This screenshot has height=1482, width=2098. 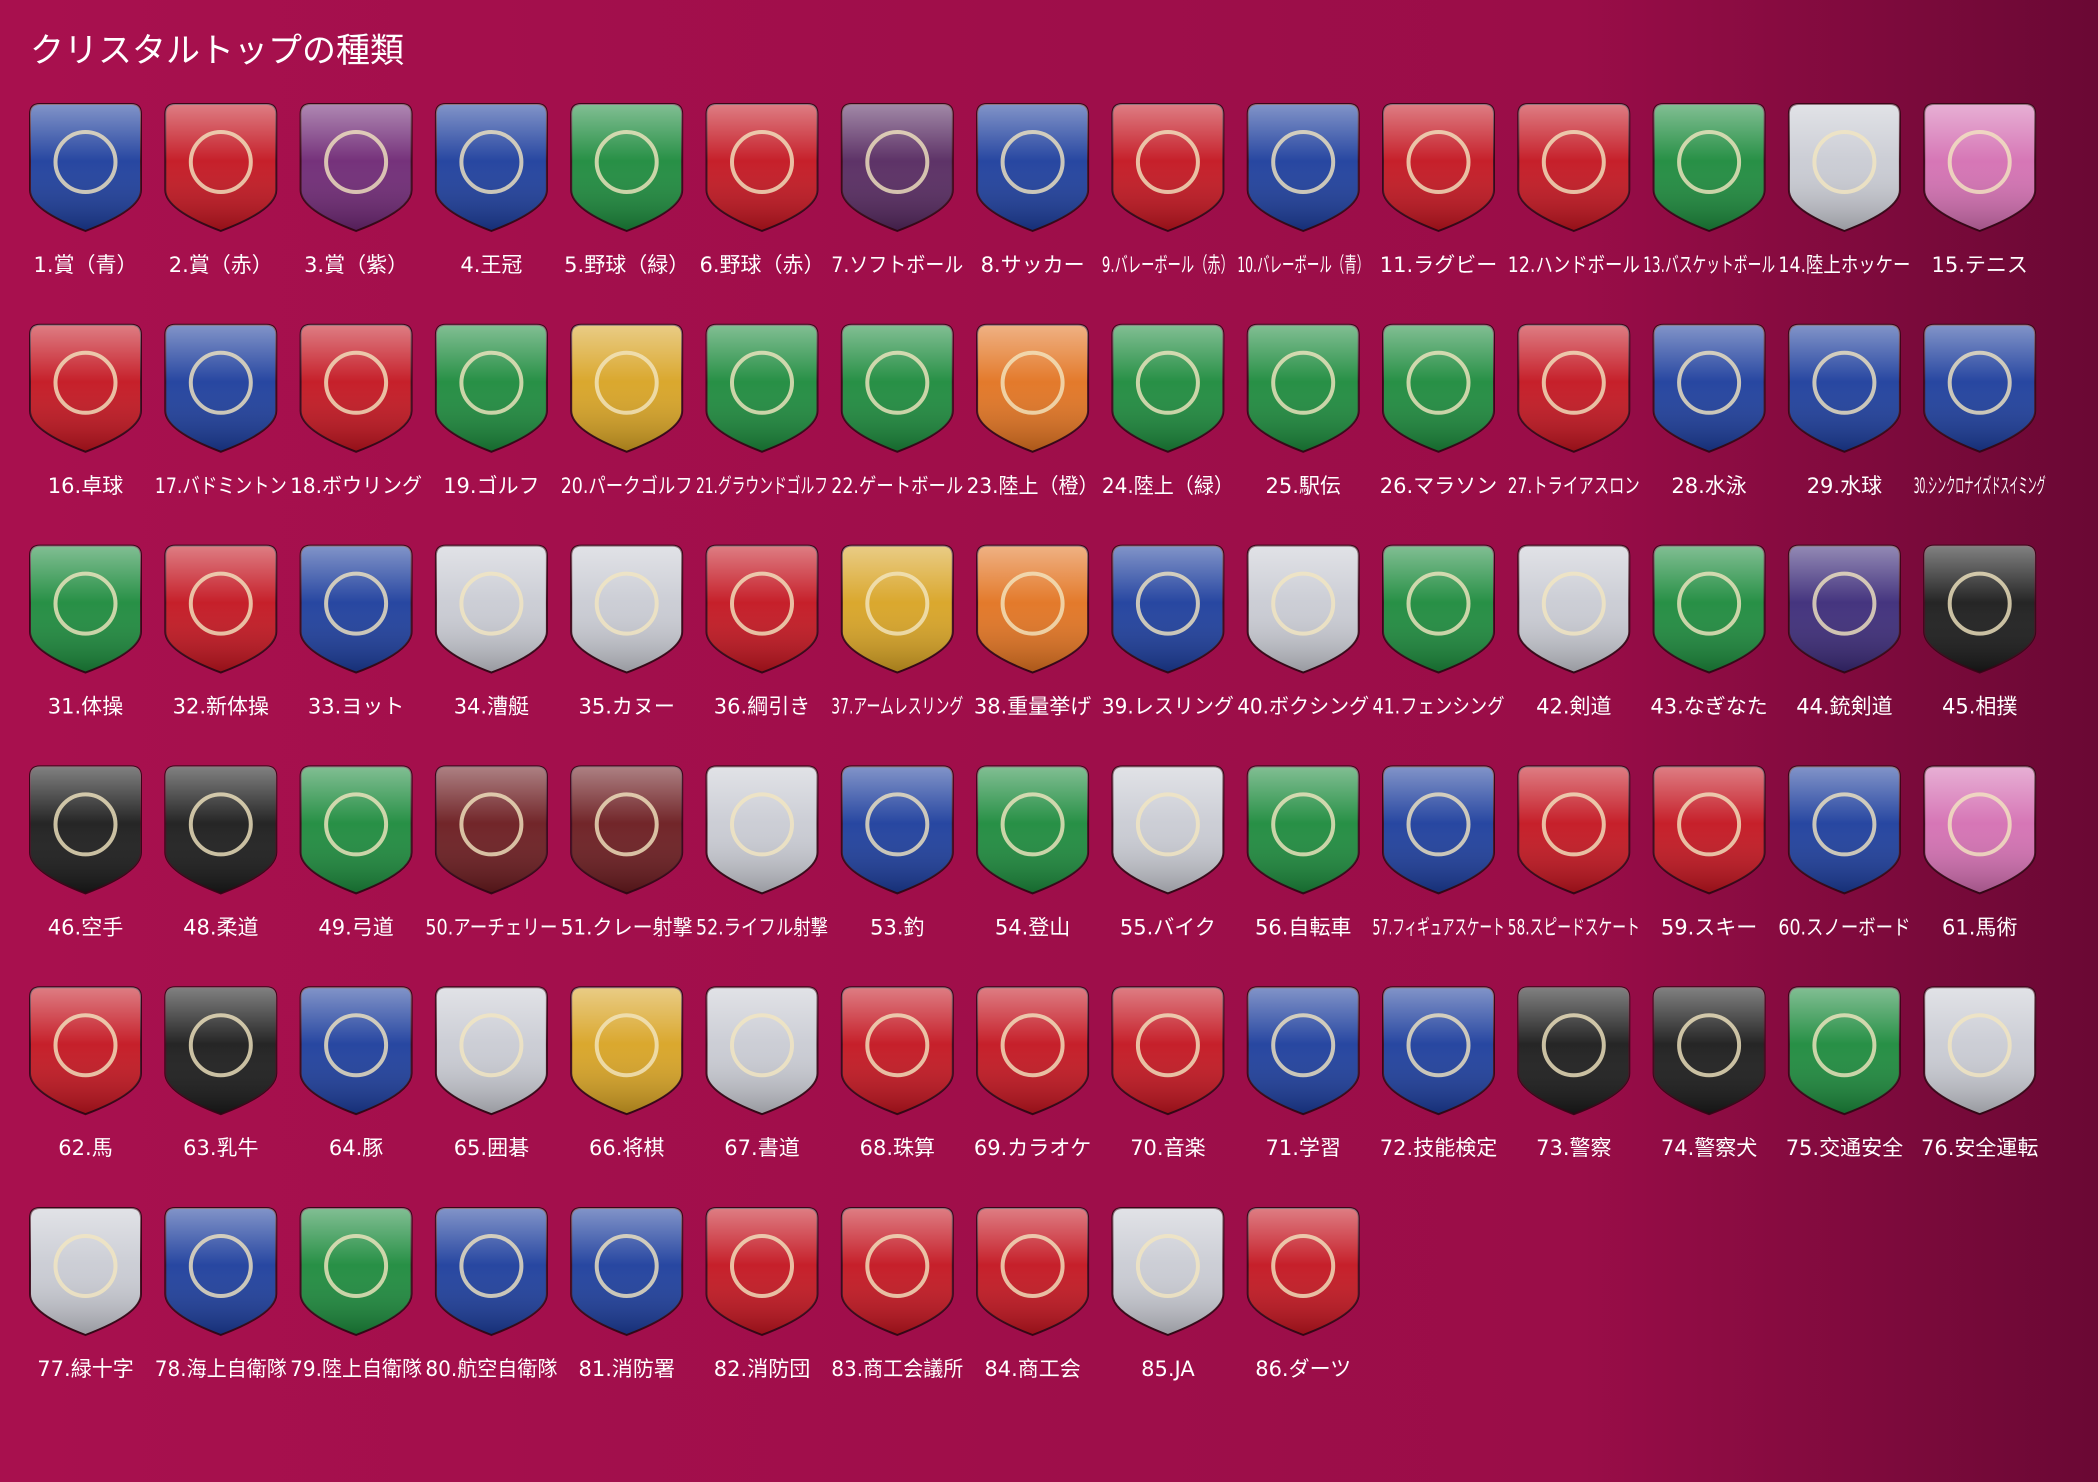 What do you see at coordinates (1844, 1148) in the screenshot?
I see `emblem-label: 75.交通安全` at bounding box center [1844, 1148].